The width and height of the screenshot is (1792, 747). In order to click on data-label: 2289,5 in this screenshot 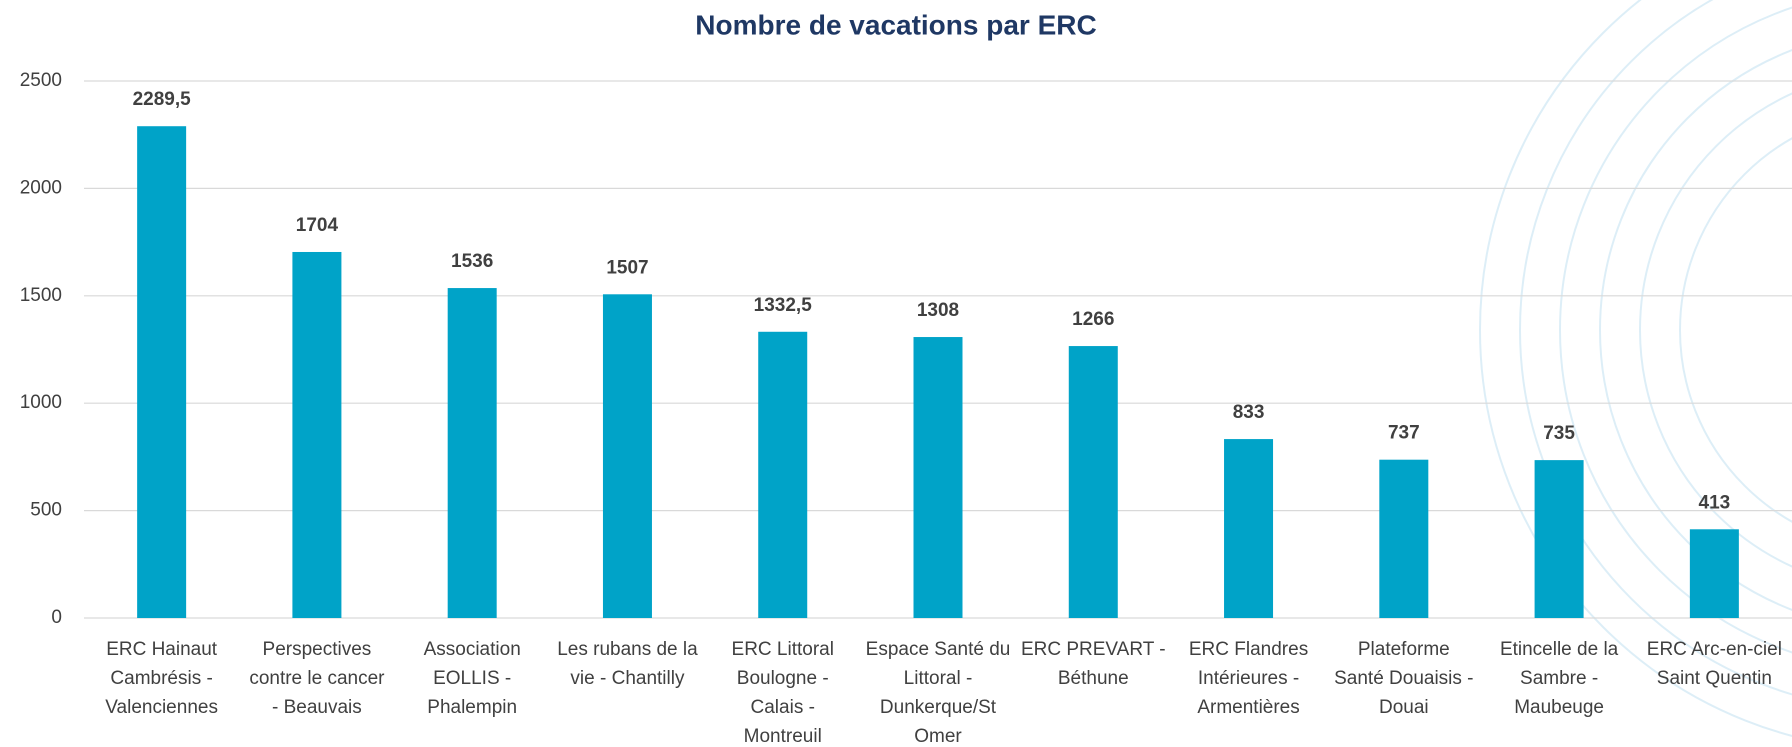, I will do `click(162, 99)`.